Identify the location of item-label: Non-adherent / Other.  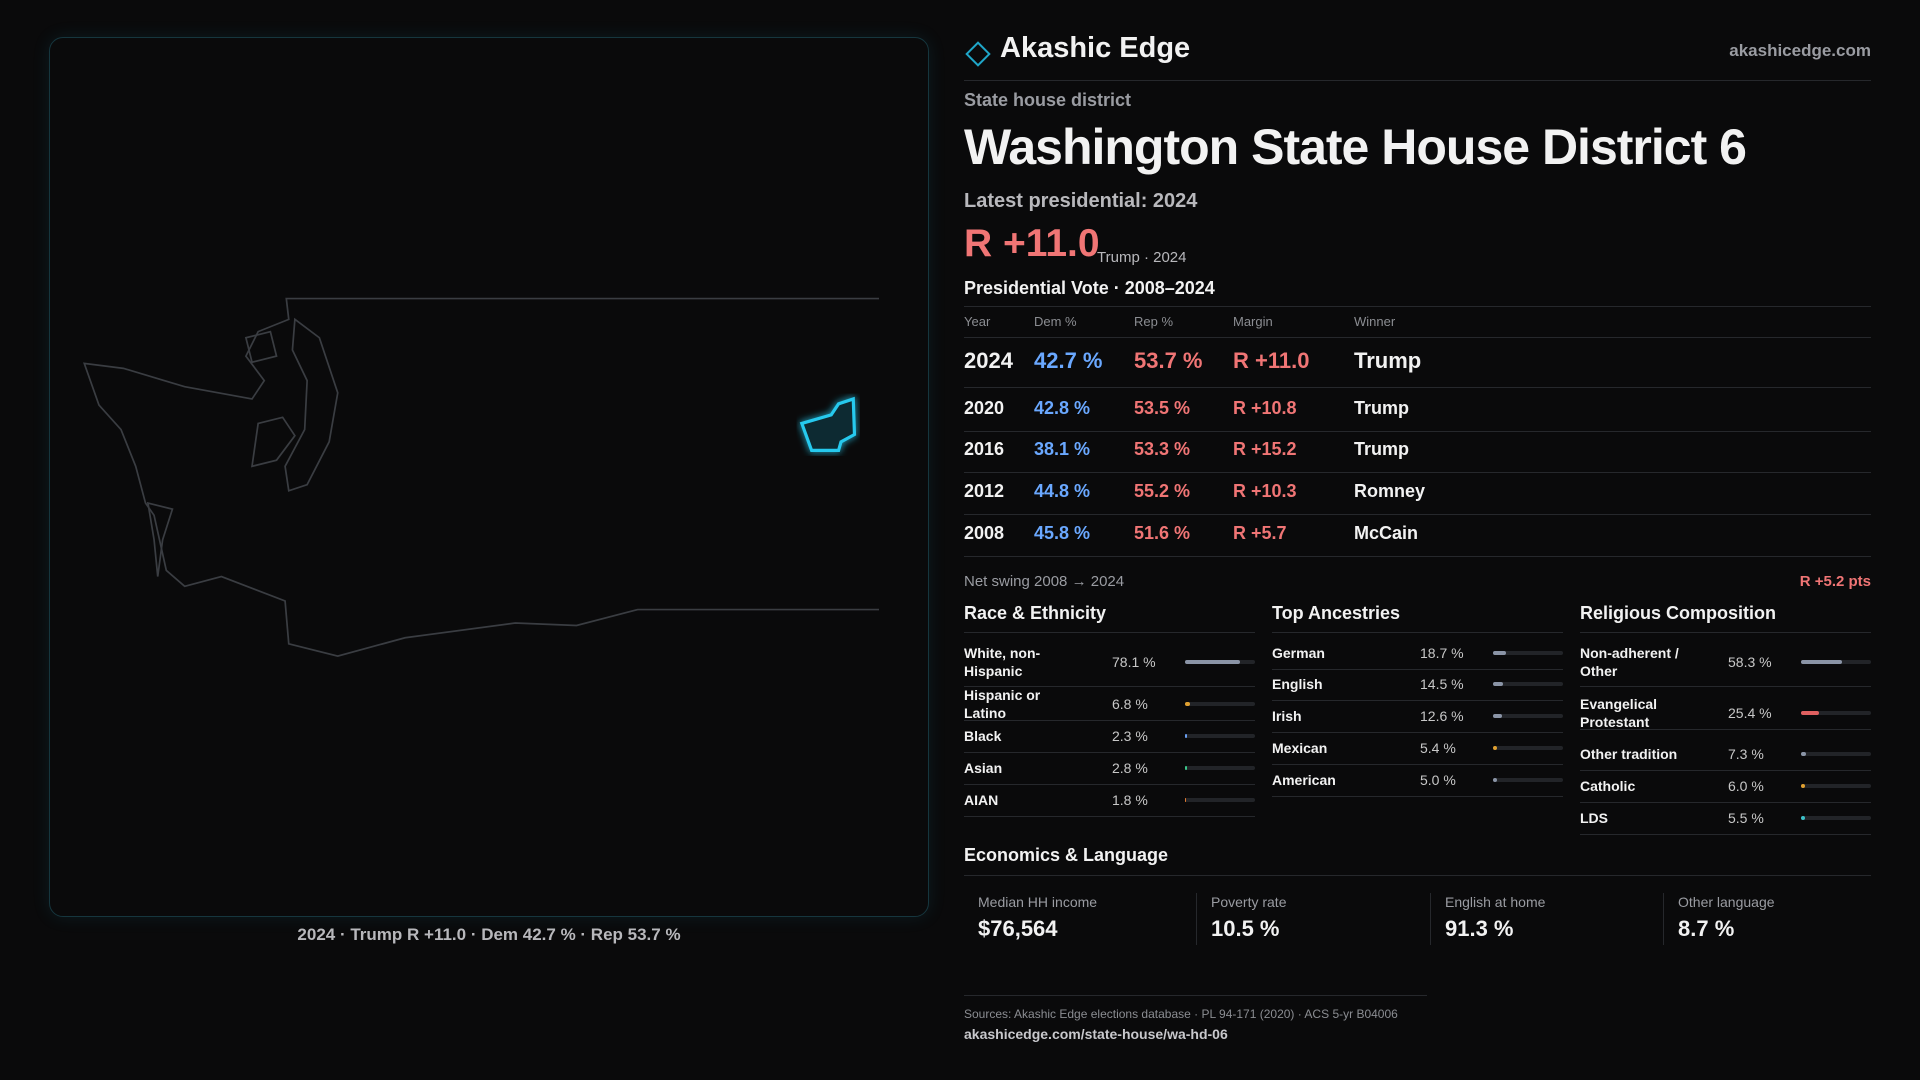
(1629, 662).